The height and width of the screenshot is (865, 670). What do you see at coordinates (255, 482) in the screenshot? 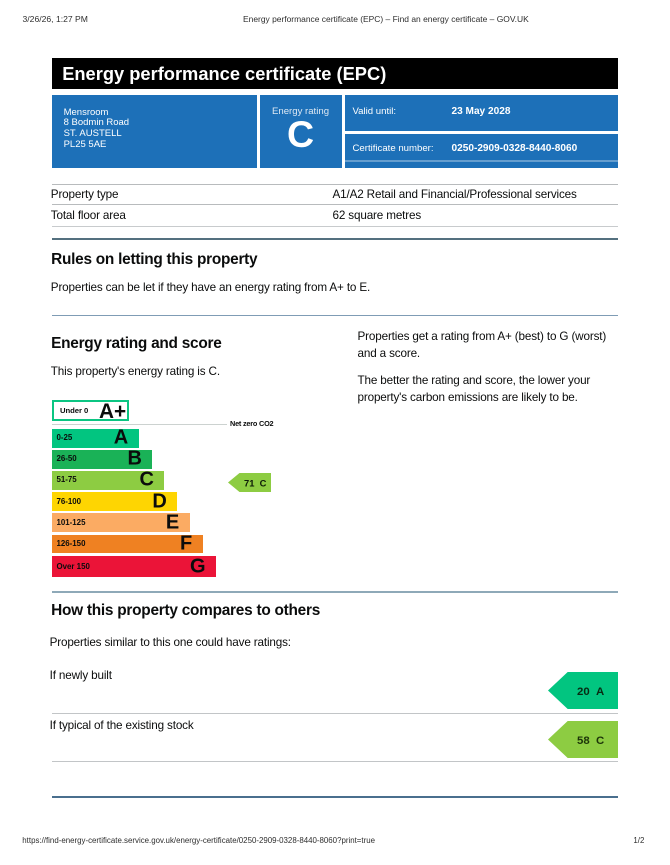
I see `svg-text: 71 C` at bounding box center [255, 482].